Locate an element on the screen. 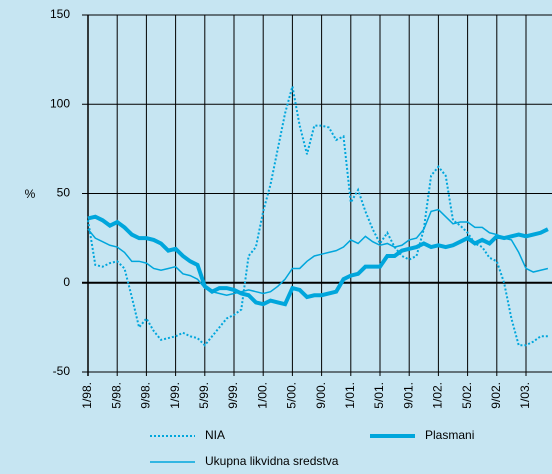 This screenshot has width=552, height=474. y-tick-label: 100 is located at coordinates (60, 103).